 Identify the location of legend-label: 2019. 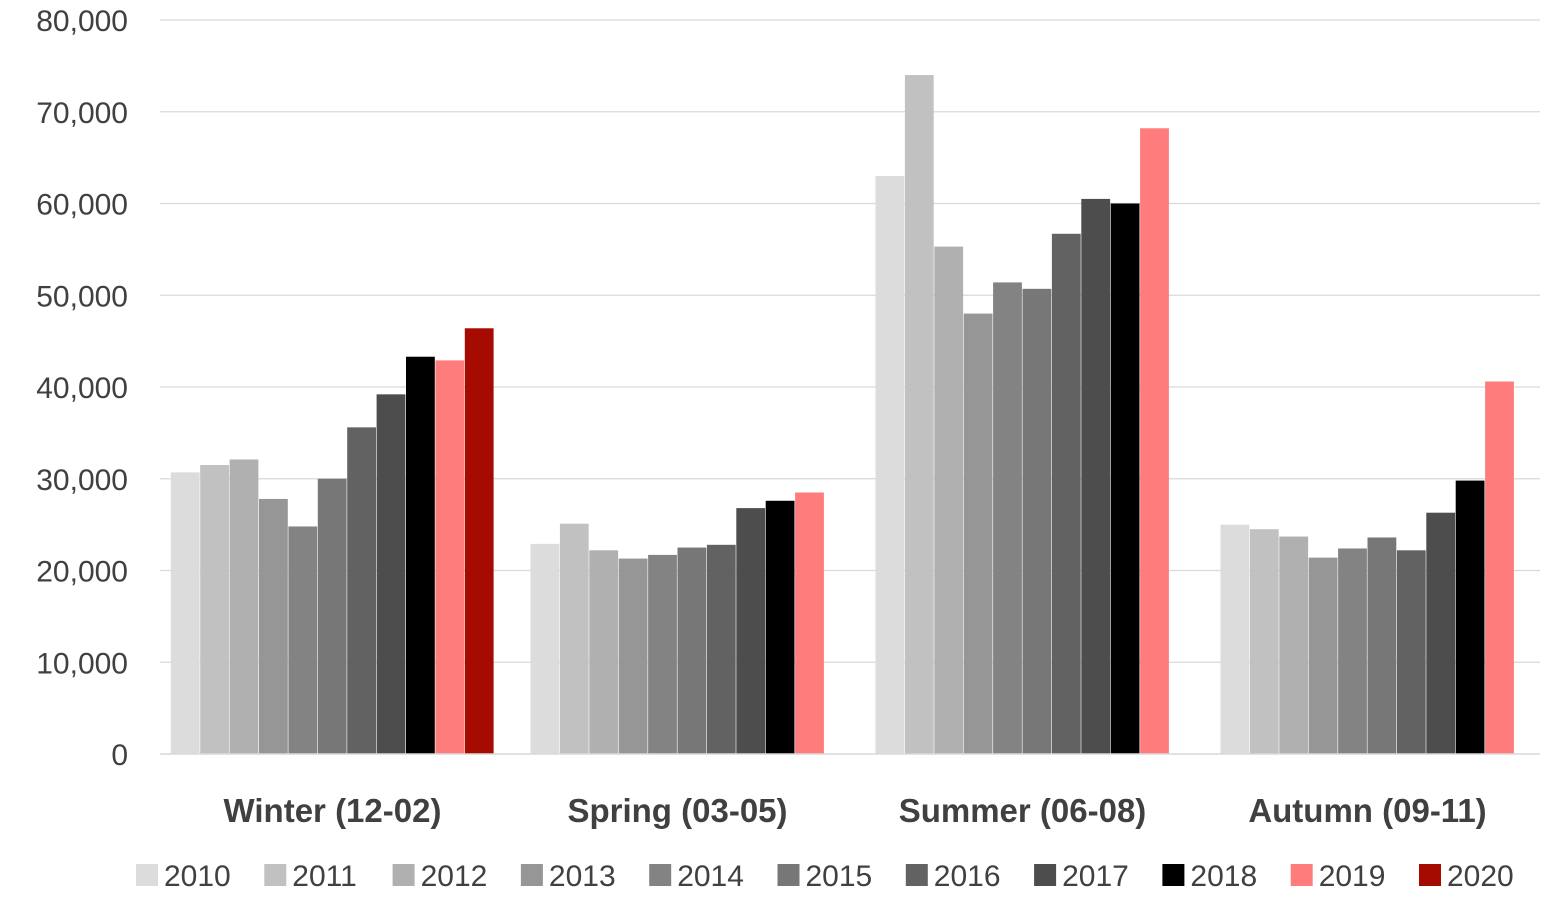
(1352, 876).